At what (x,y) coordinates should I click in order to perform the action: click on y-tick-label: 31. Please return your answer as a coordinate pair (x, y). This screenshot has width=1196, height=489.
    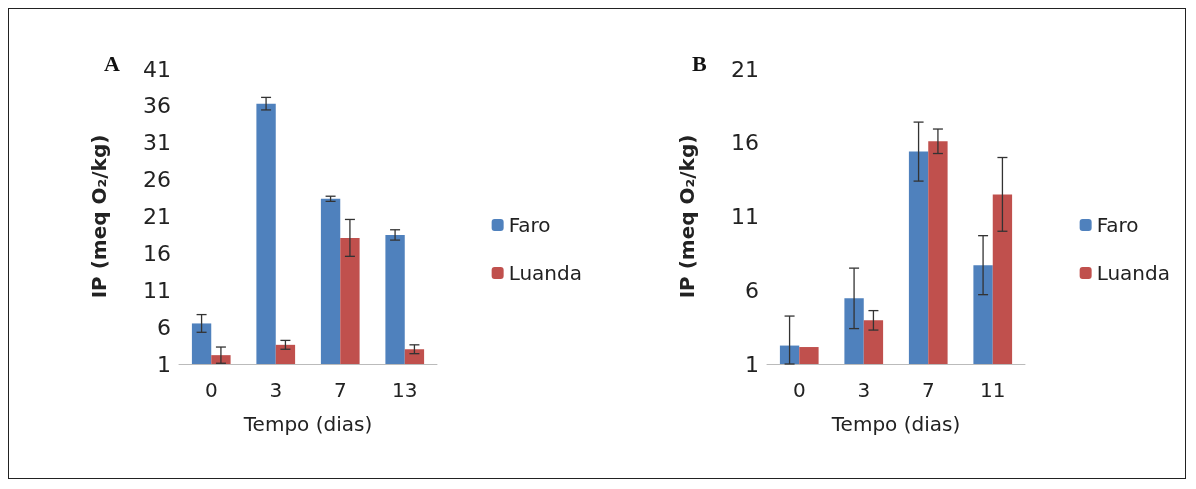
    Looking at the image, I should click on (157, 143).